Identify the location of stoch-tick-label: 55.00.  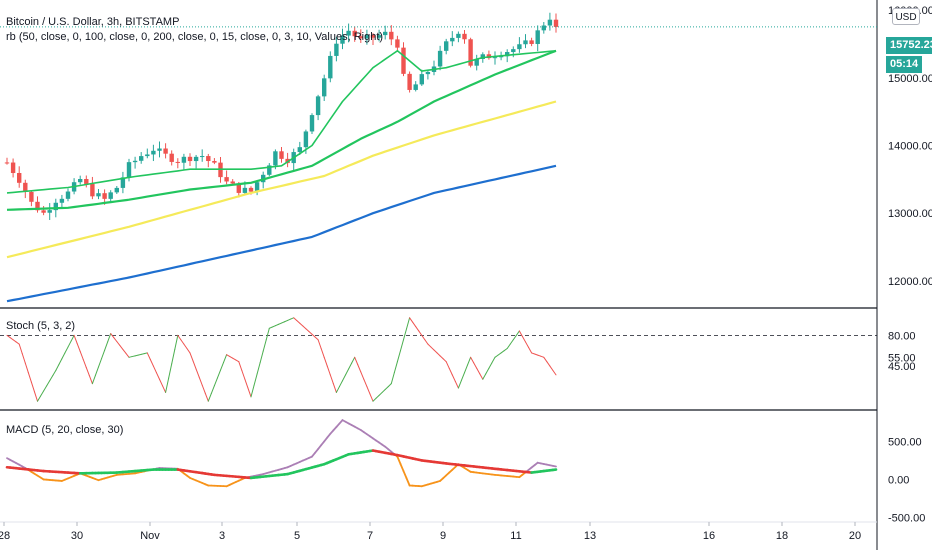
(902, 358).